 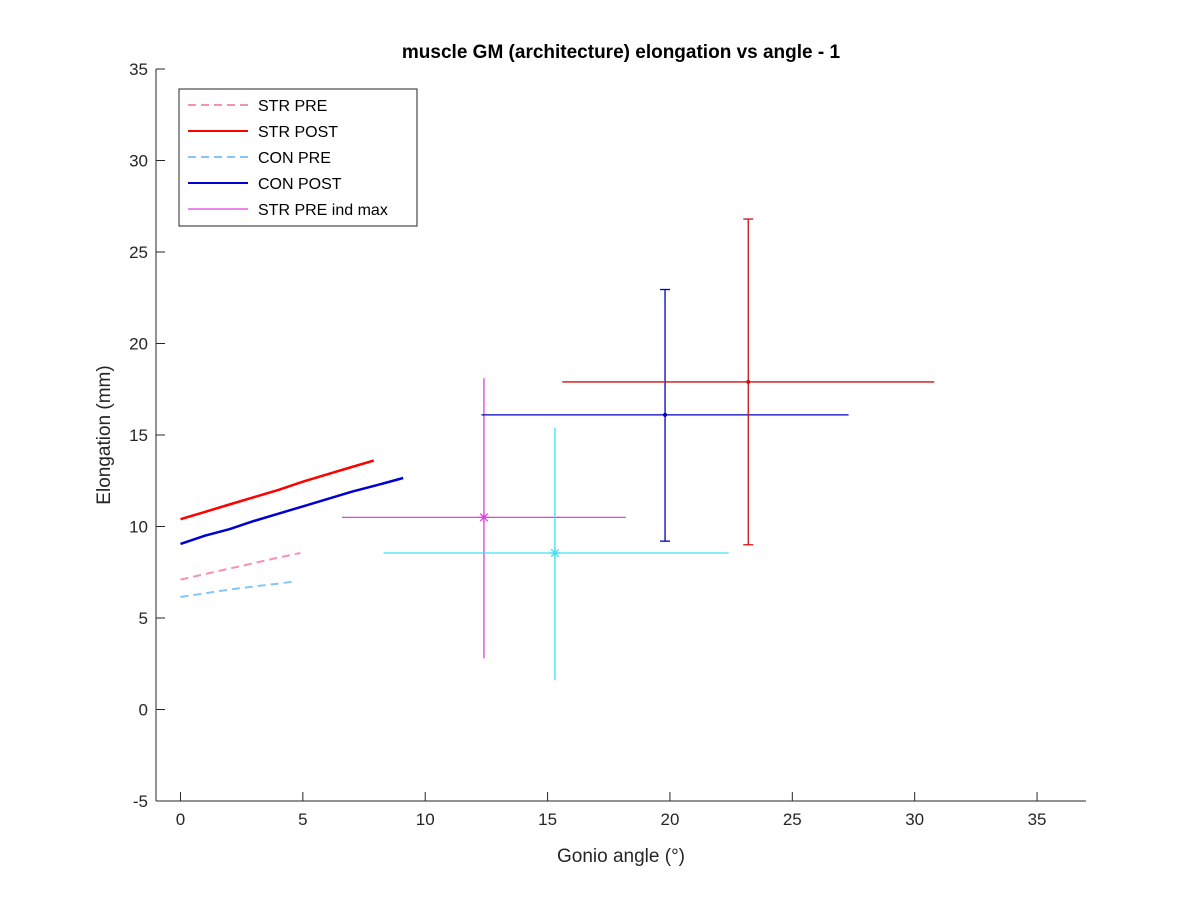 What do you see at coordinates (180, 819) in the screenshot?
I see `x-tick-label: 0` at bounding box center [180, 819].